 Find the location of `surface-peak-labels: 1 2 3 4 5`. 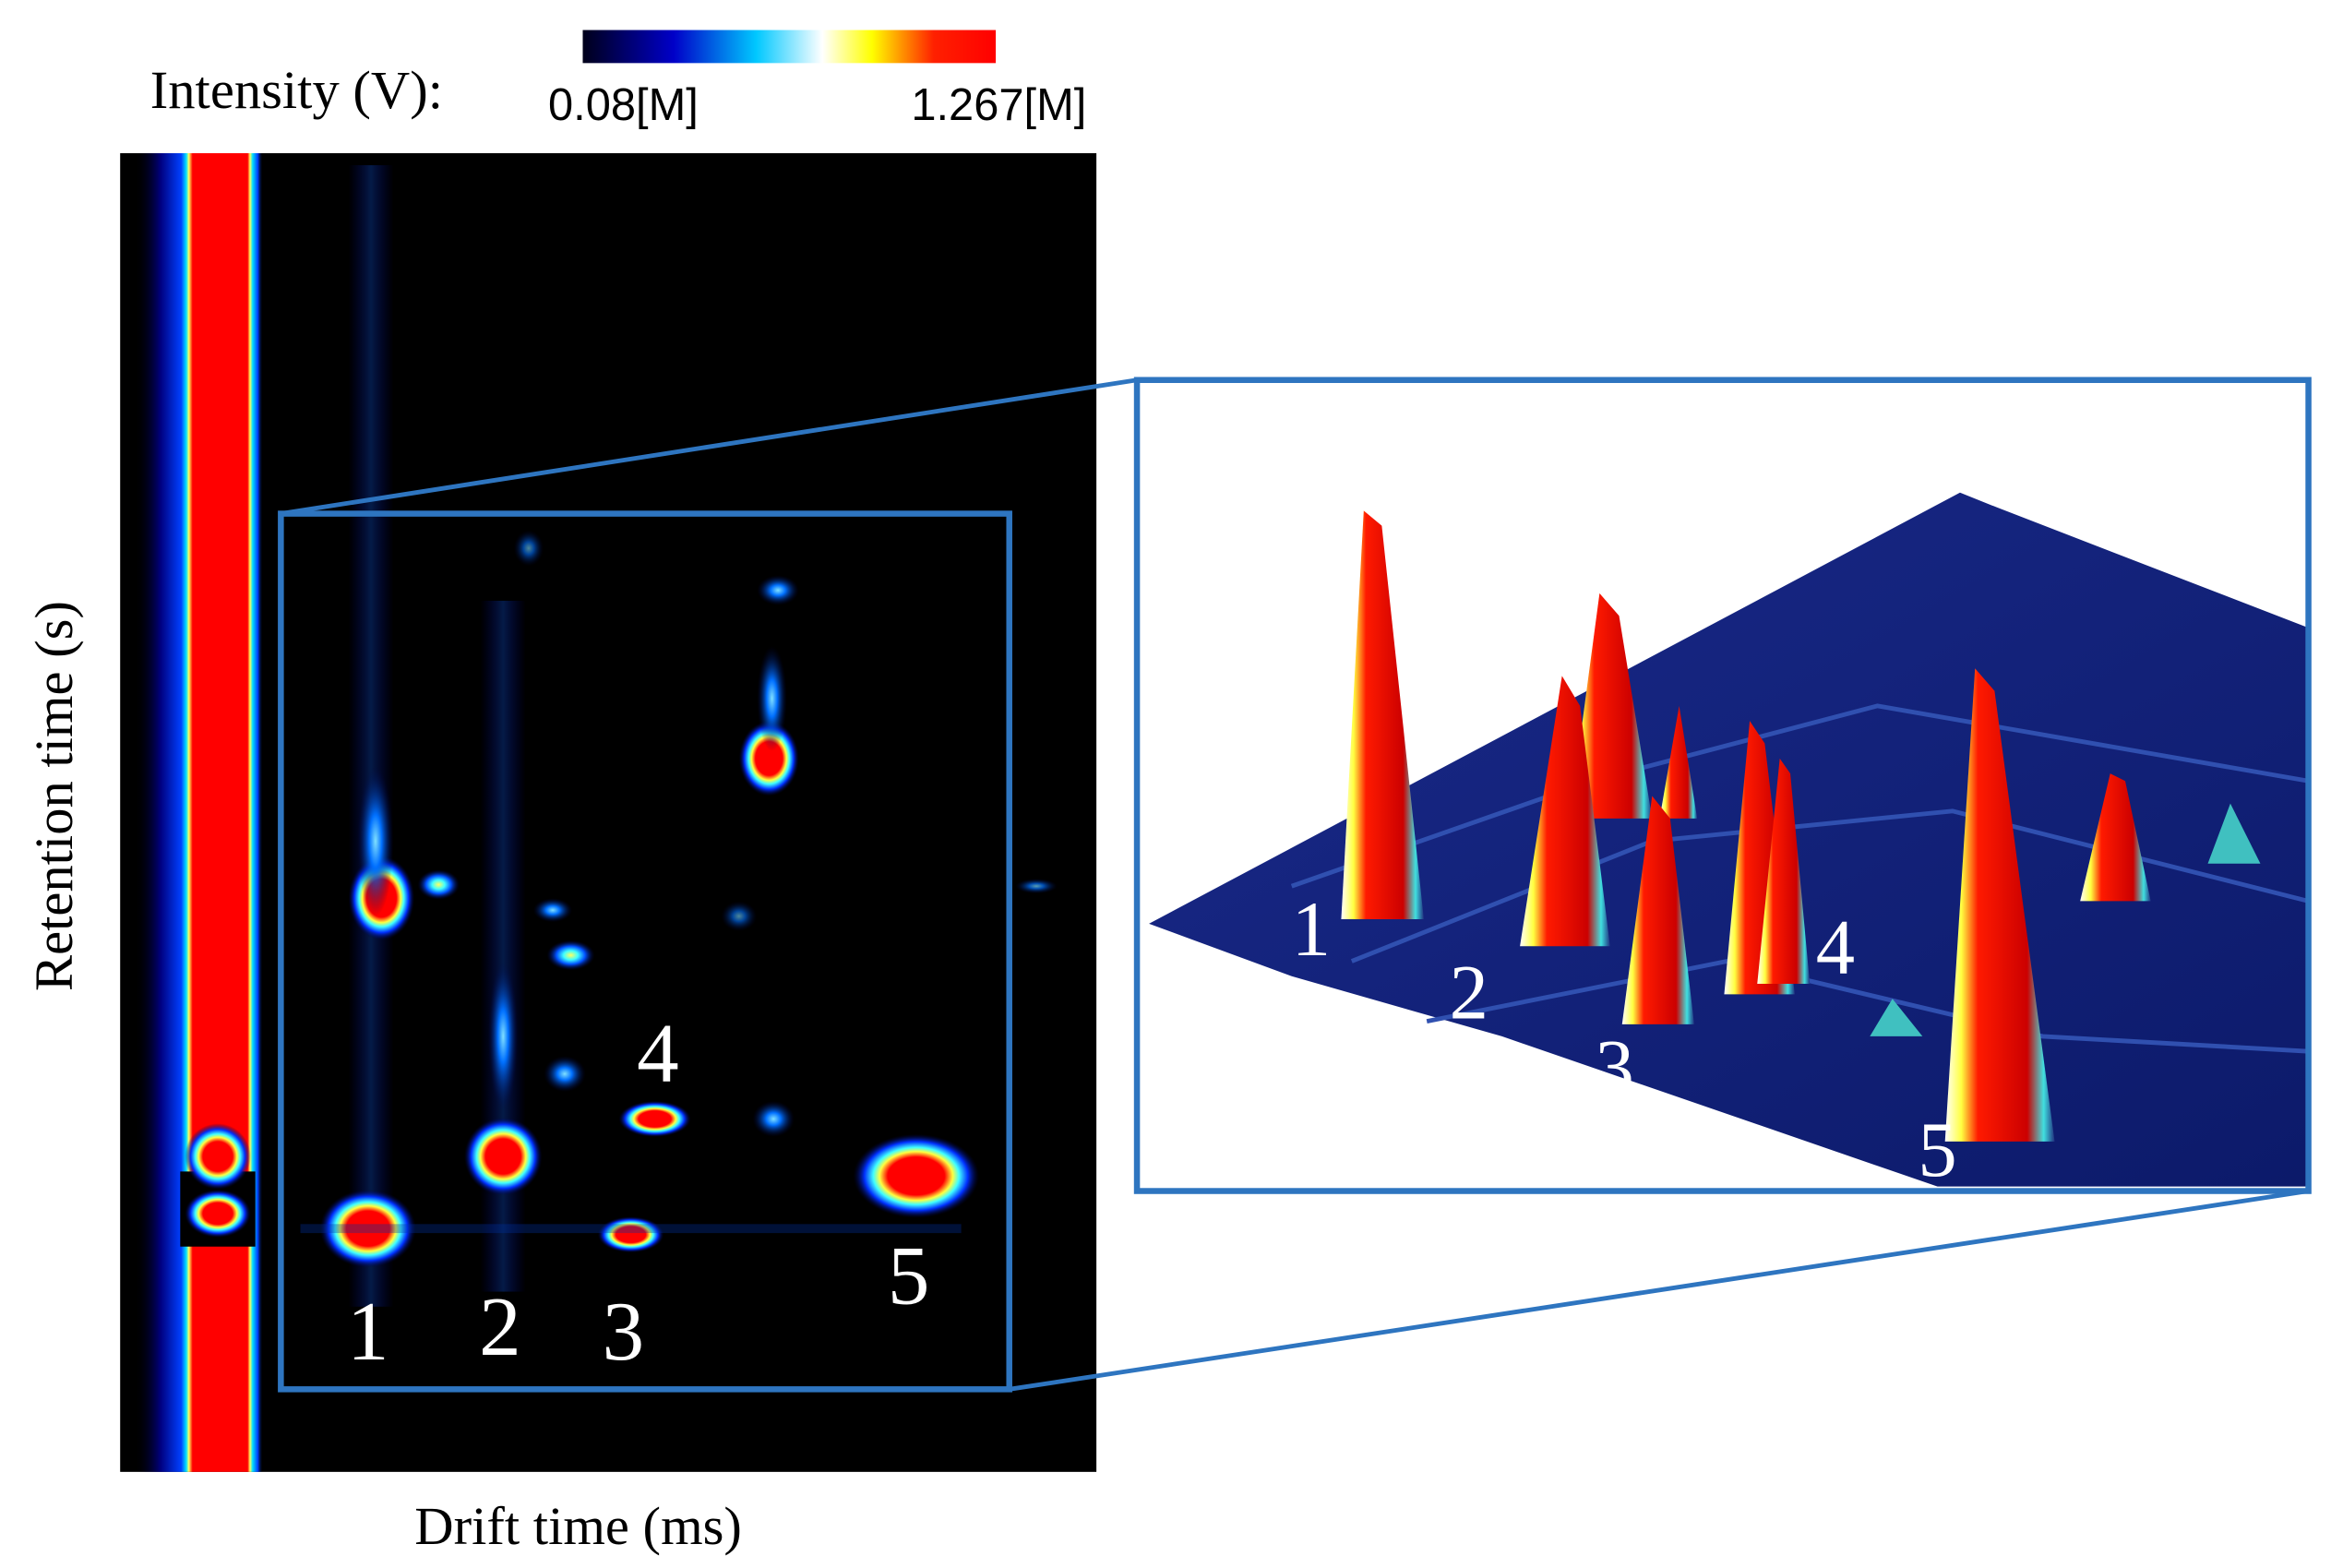

surface-peak-labels: 1 2 3 4 5 is located at coordinates (1625, 1040).